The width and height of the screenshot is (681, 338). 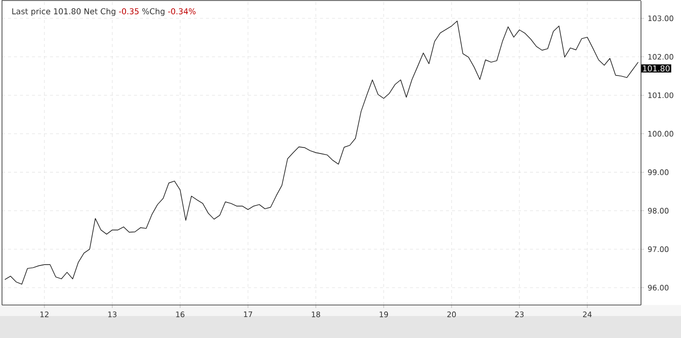 What do you see at coordinates (656, 68) in the screenshot?
I see `text: 101.80` at bounding box center [656, 68].